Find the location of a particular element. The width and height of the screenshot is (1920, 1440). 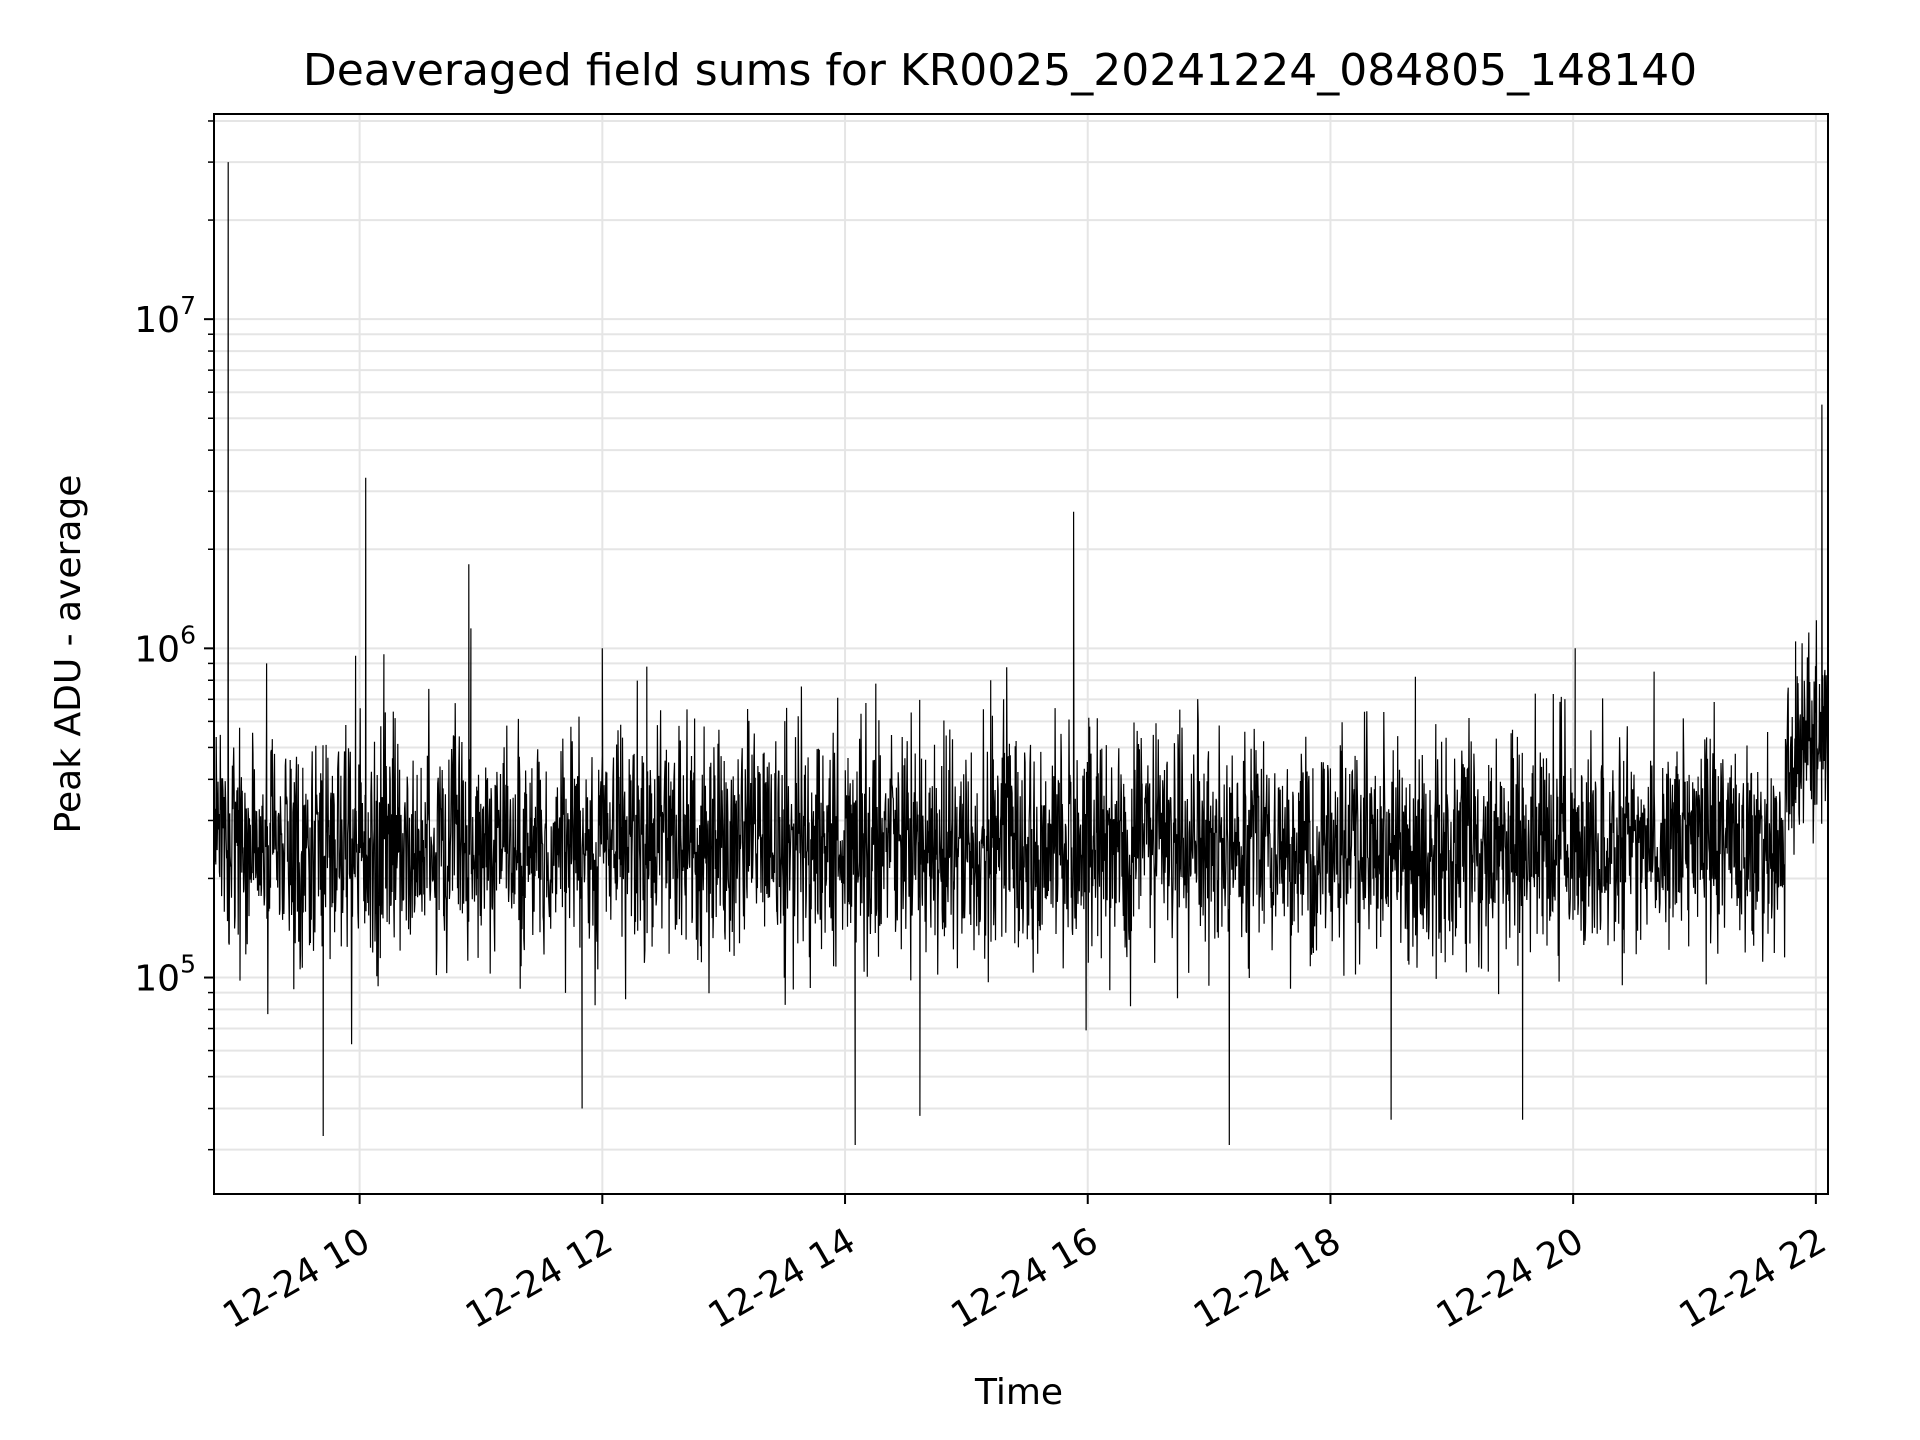

y-tick-label: 10⁶ is located at coordinates (165, 645).